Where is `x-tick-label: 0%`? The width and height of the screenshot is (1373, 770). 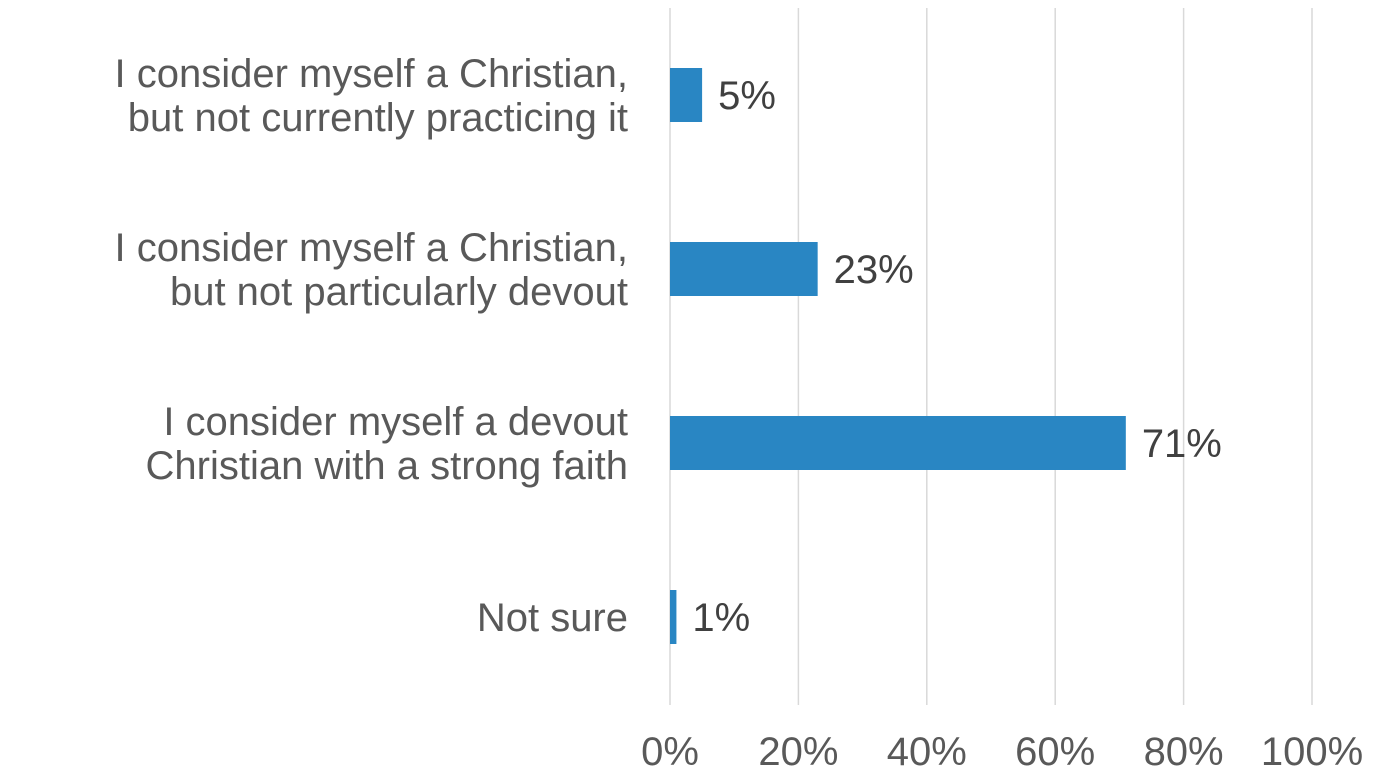 x-tick-label: 0% is located at coordinates (670, 750).